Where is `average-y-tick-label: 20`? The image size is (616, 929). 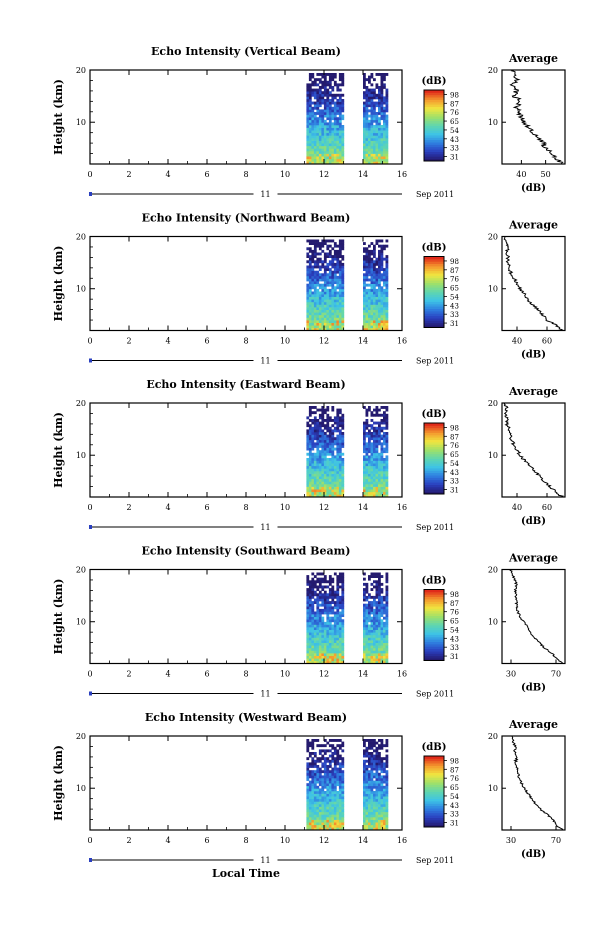
average-y-tick-label: 20 is located at coordinates (493, 70).